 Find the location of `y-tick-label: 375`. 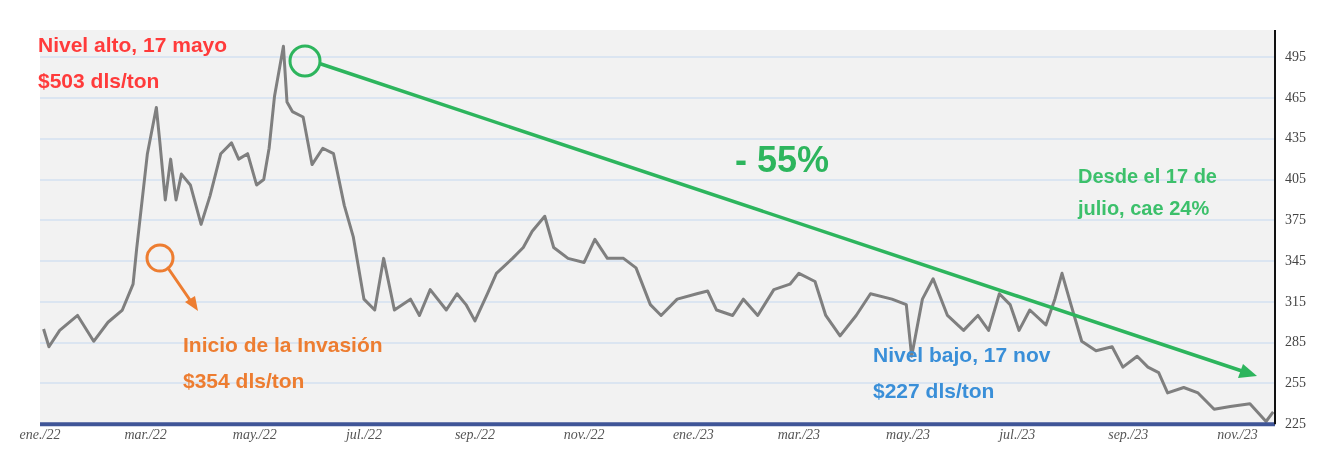

y-tick-label: 375 is located at coordinates (1295, 219).